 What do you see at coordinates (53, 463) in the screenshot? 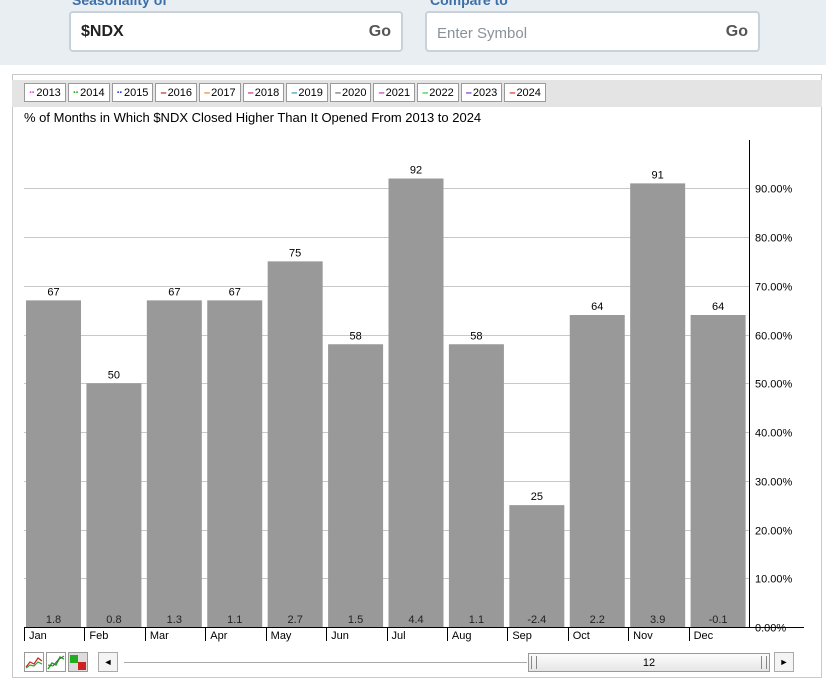
I see `bar-jan` at bounding box center [53, 463].